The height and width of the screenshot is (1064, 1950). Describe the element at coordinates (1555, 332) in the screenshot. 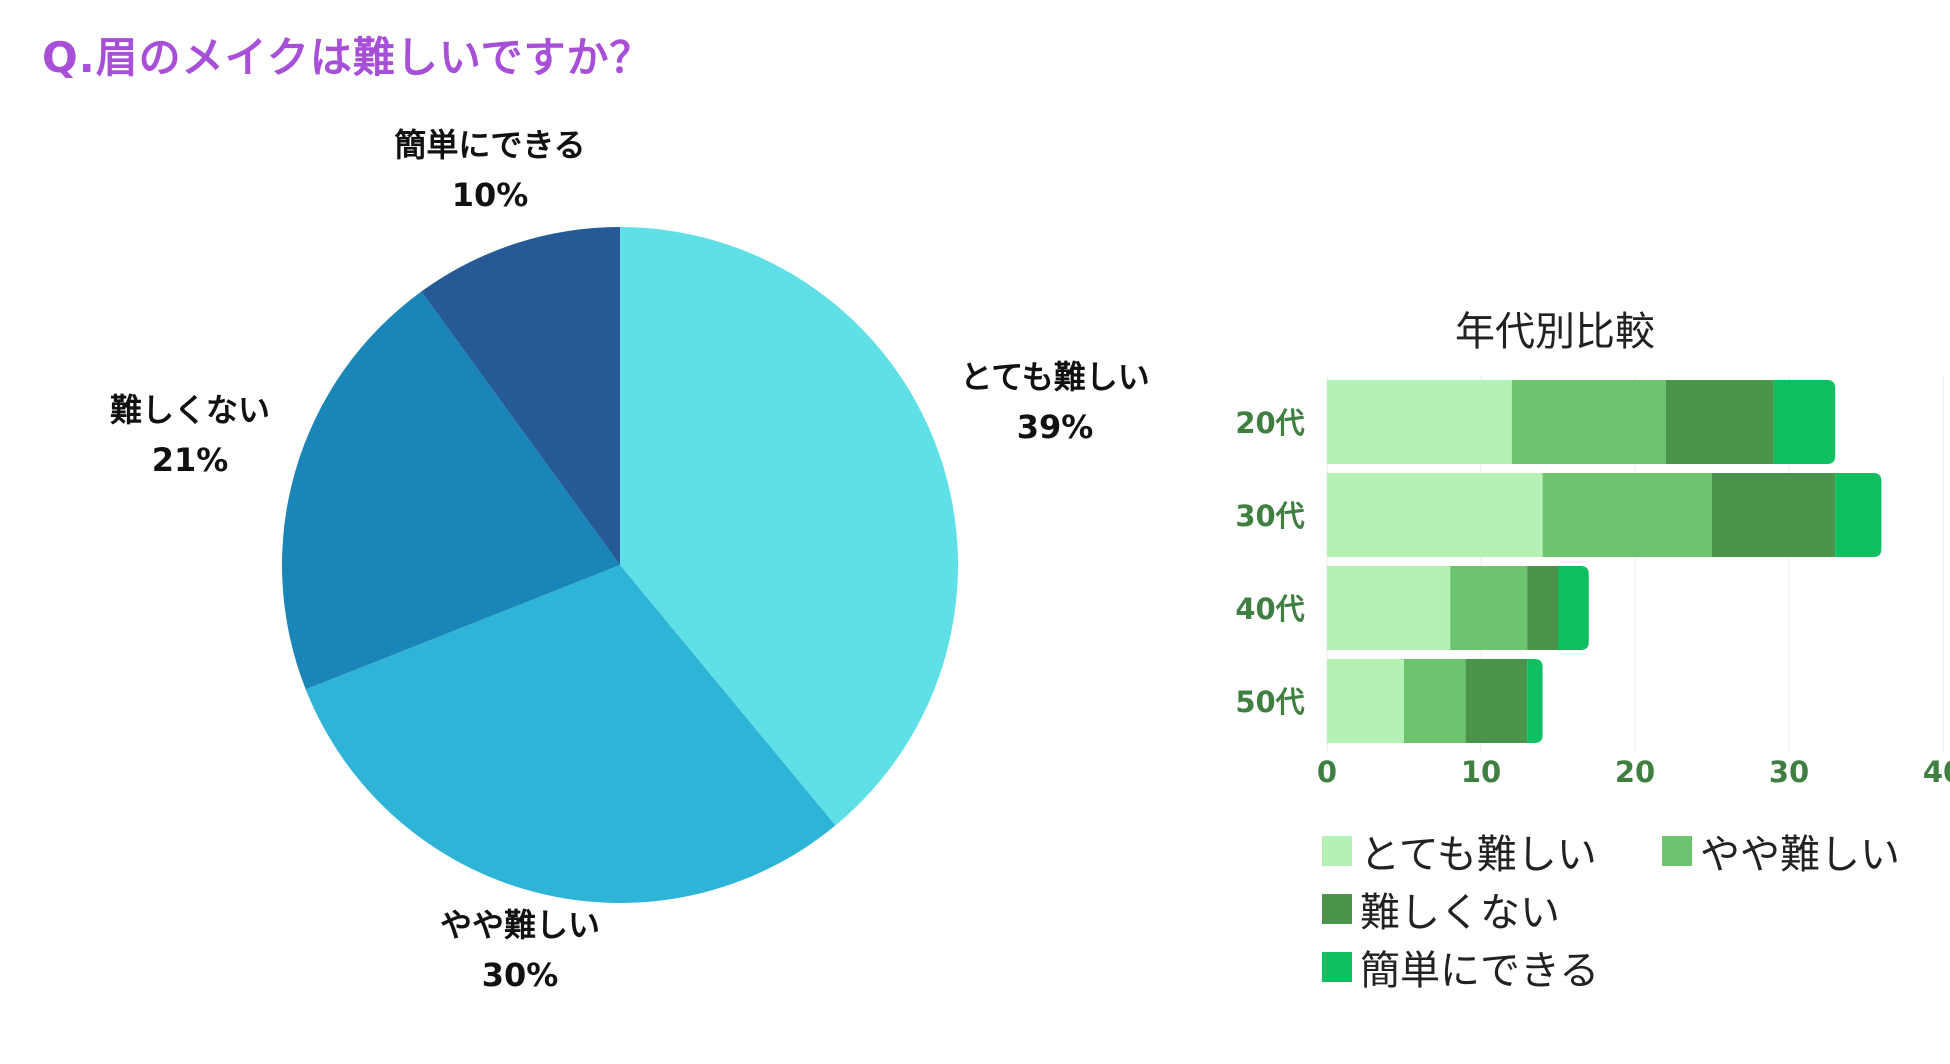

I see `bar-chart-title: 年代別比較` at that location.